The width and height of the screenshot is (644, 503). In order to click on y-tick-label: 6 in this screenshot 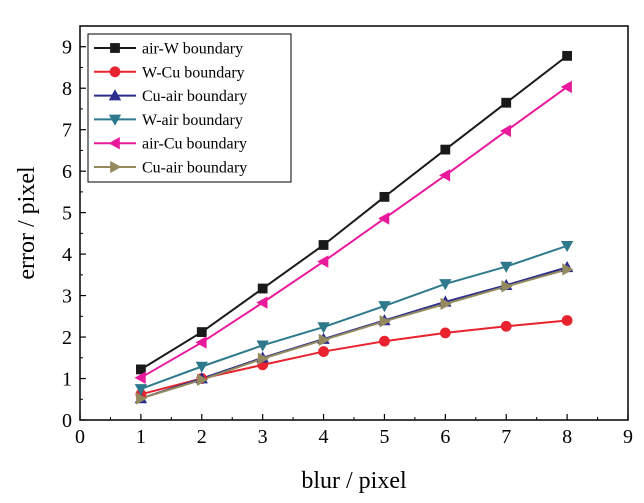, I will do `click(67, 172)`.